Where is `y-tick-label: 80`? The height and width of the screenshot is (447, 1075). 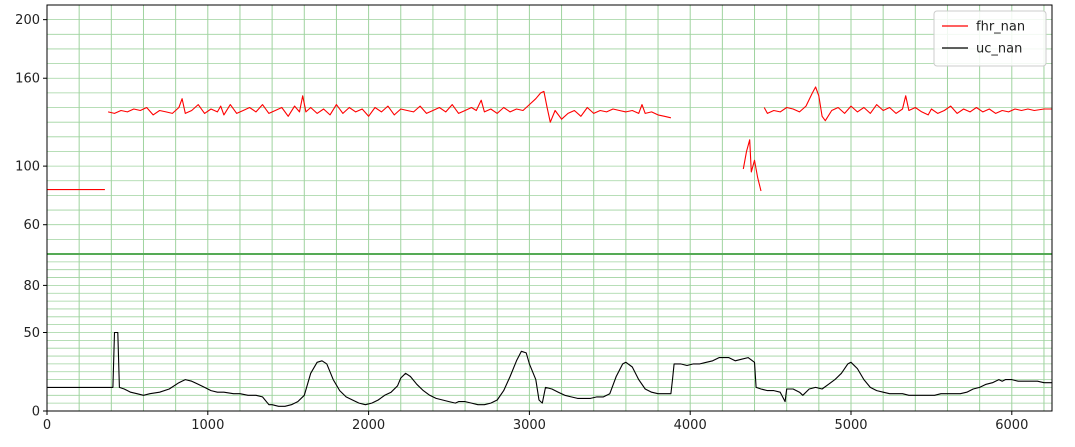
y-tick-label: 80 is located at coordinates (31, 286).